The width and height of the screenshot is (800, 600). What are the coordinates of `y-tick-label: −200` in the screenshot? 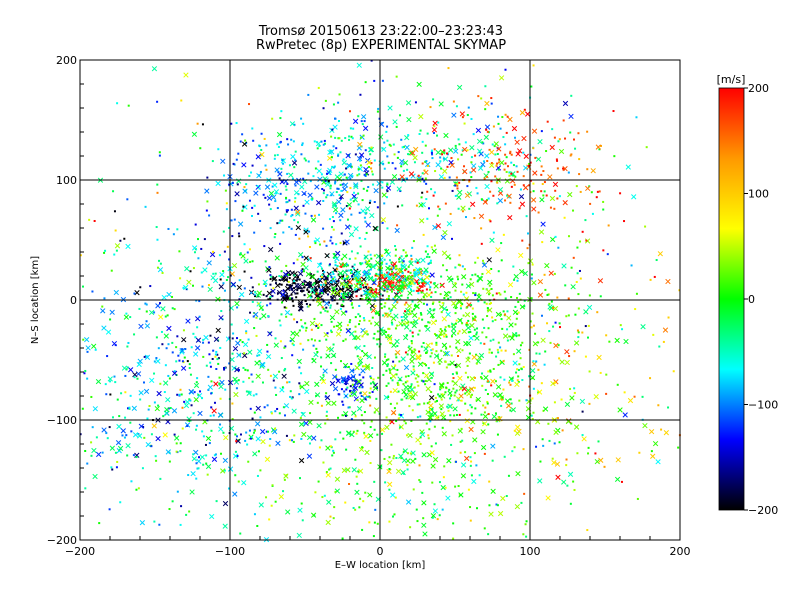 It's located at (62, 540).